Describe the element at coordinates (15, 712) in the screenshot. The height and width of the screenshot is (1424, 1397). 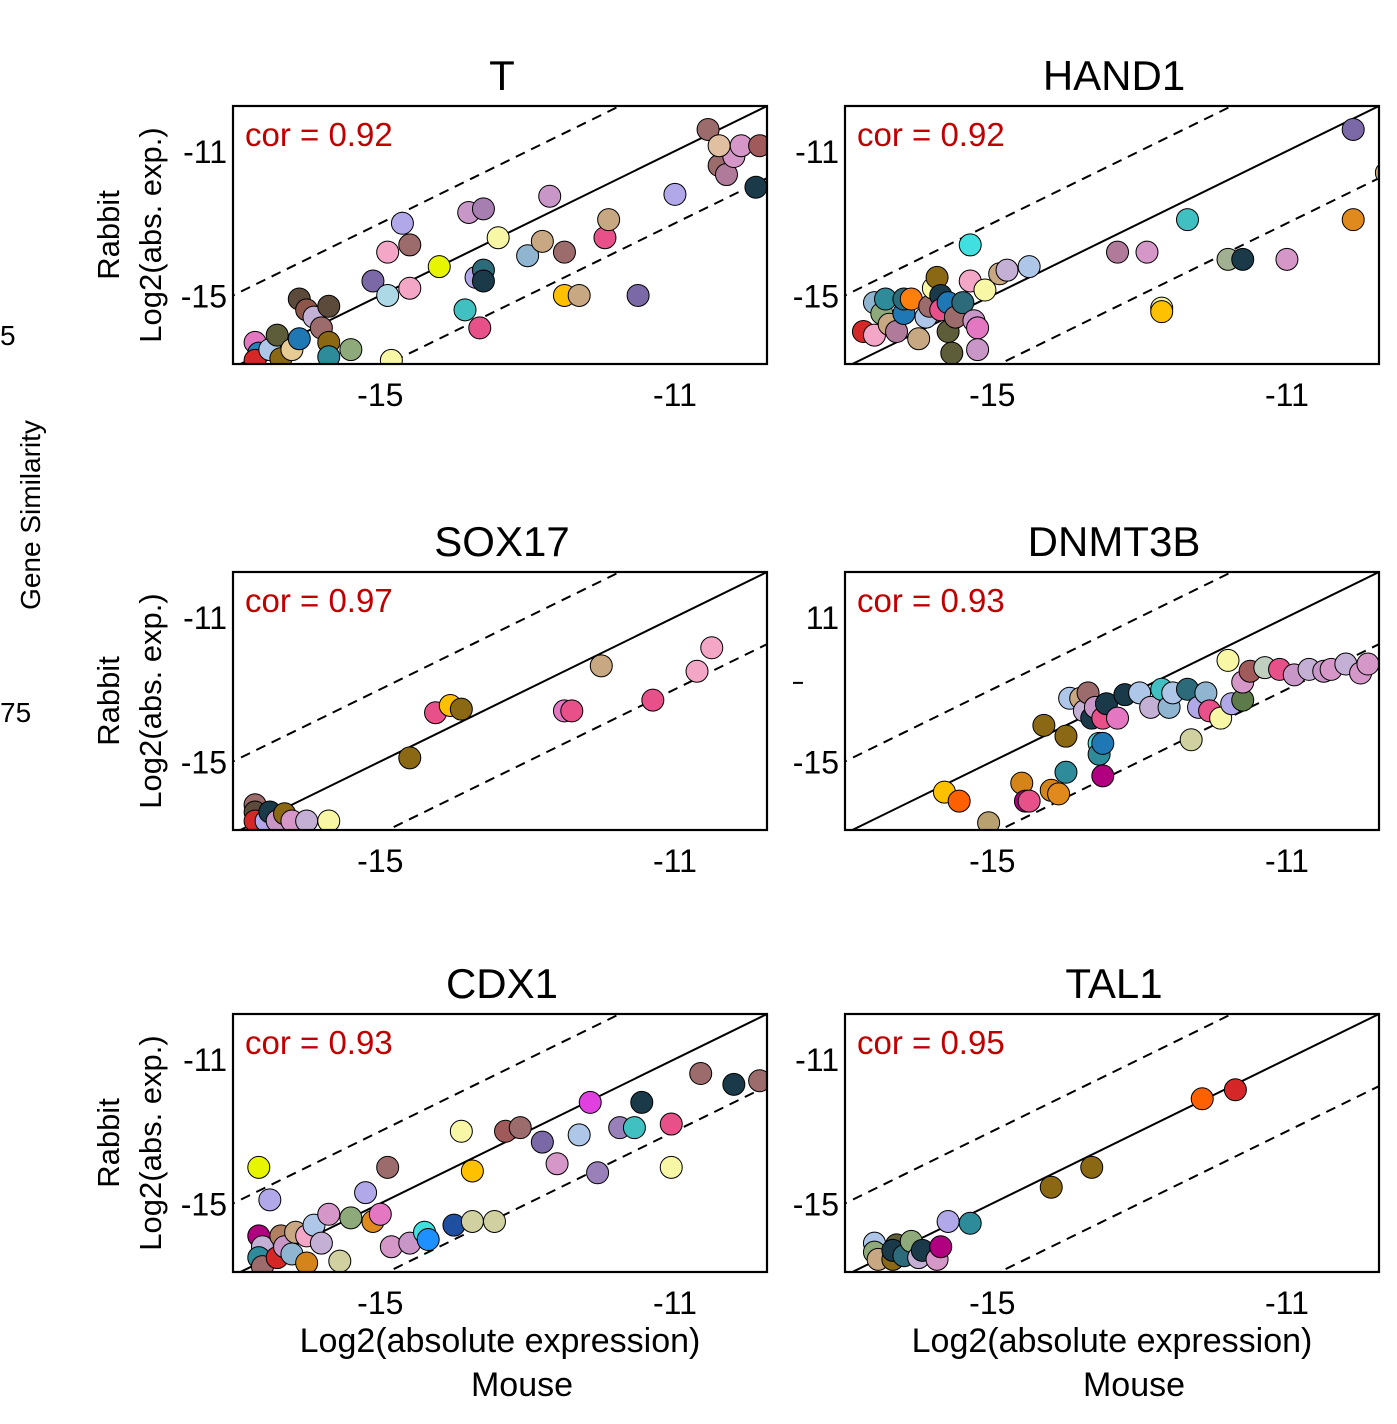
I see `side-fragment-bottom: 75` at that location.